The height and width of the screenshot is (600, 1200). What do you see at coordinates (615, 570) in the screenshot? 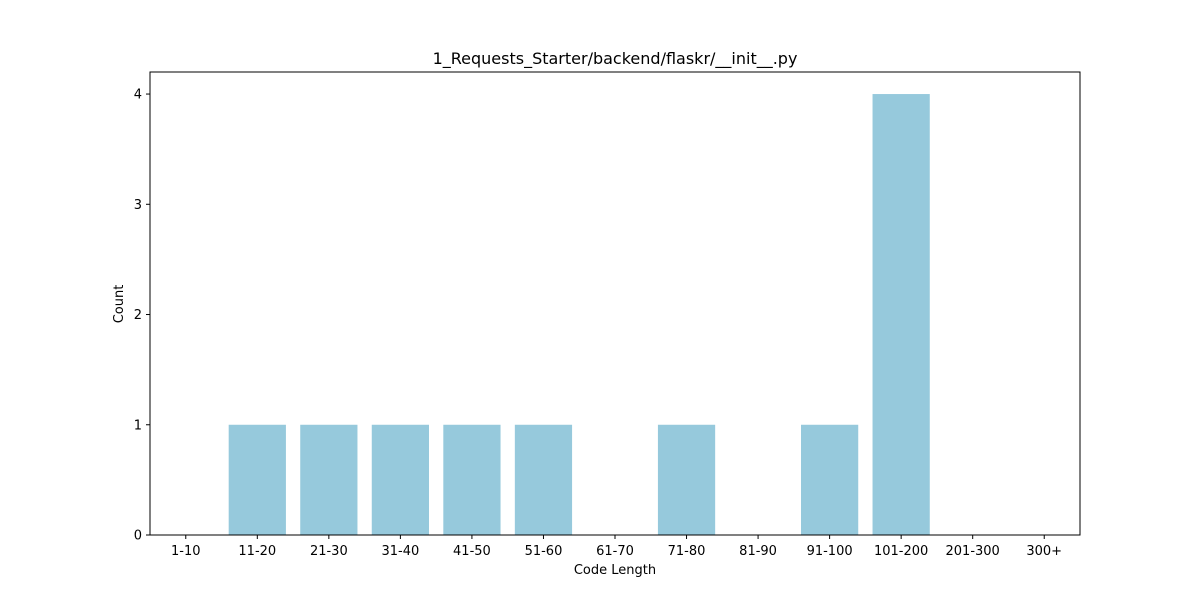
I see `x-axis-label: Code Length` at bounding box center [615, 570].